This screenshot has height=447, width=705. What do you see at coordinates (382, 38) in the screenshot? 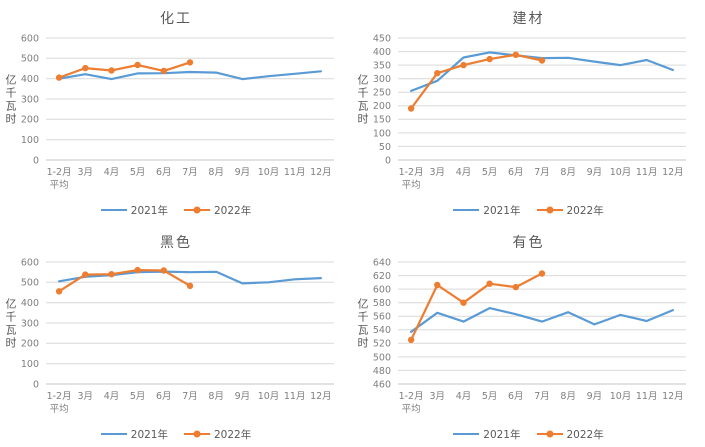
I see `svg-text: 450` at bounding box center [382, 38].